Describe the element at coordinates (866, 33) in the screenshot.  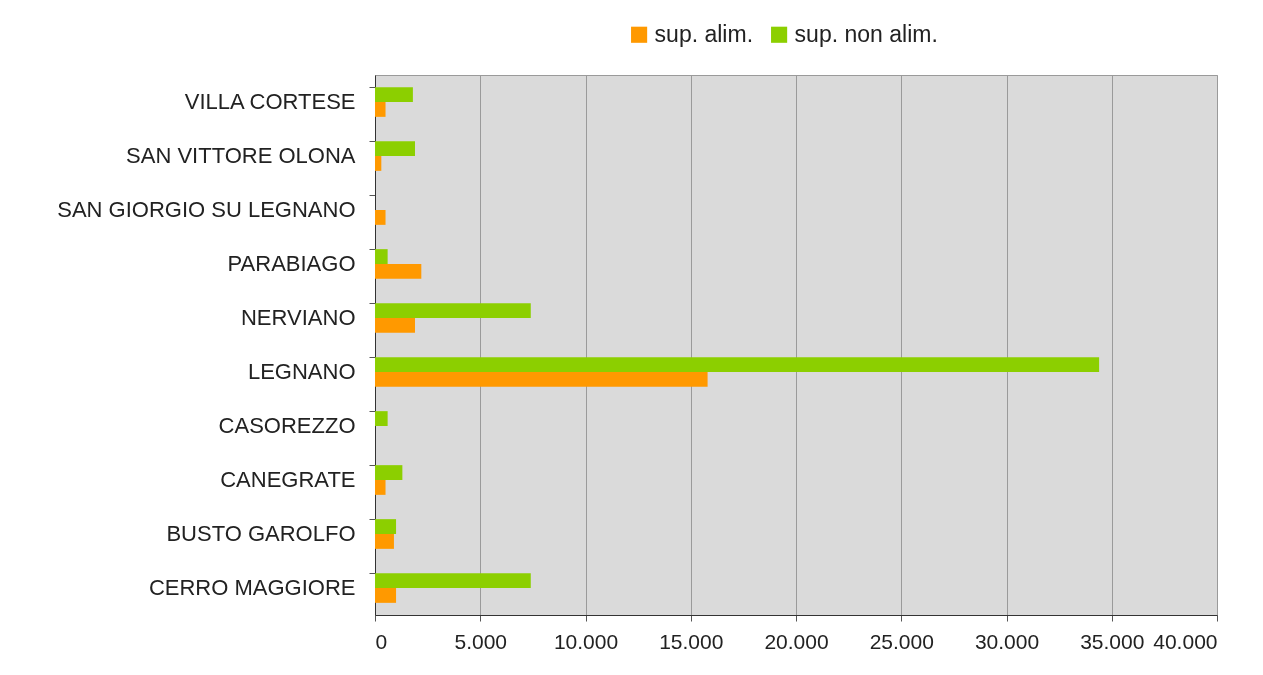
I see `legend-label: sup. non alim.` at that location.